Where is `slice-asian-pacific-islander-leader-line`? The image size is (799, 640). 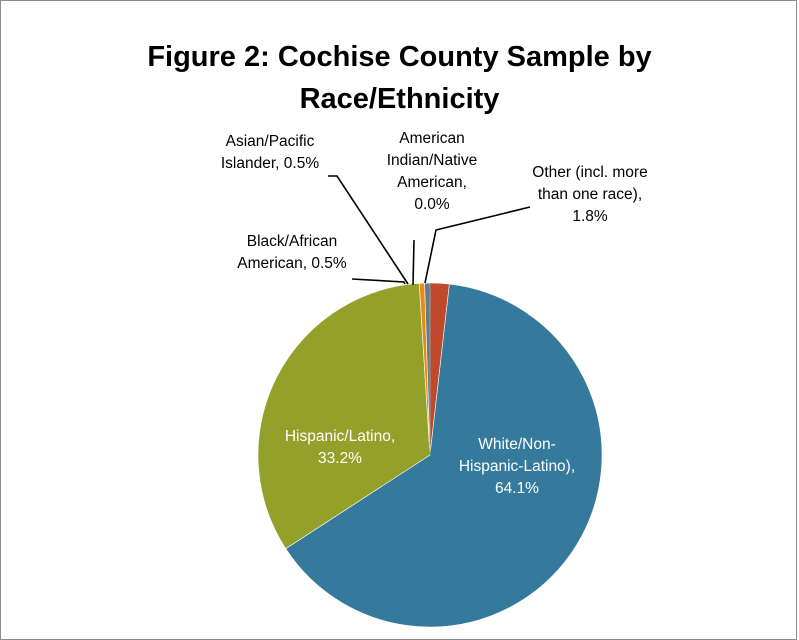 slice-asian-pacific-islander-leader-line is located at coordinates (368, 230).